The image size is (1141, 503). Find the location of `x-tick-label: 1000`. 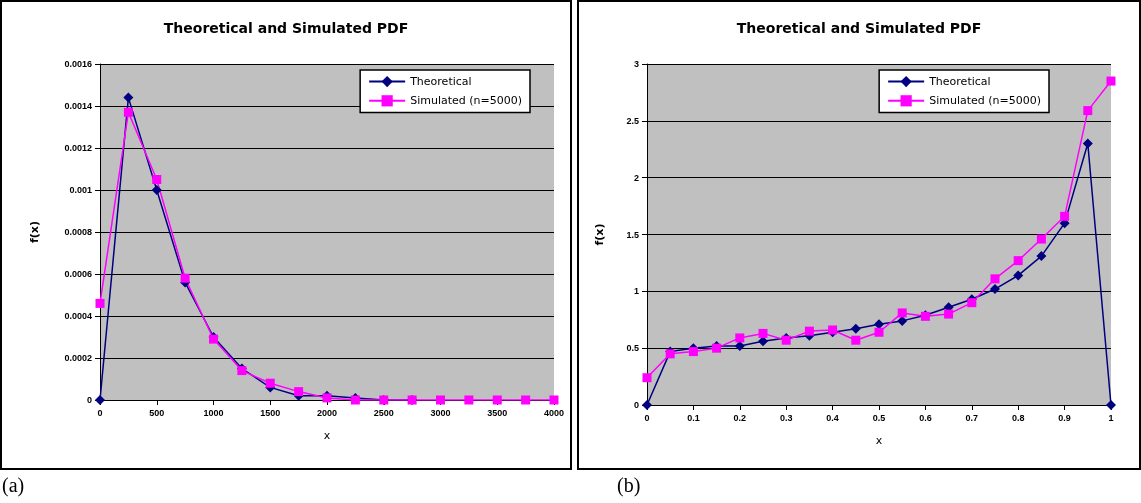

x-tick-label: 1000 is located at coordinates (213, 412).